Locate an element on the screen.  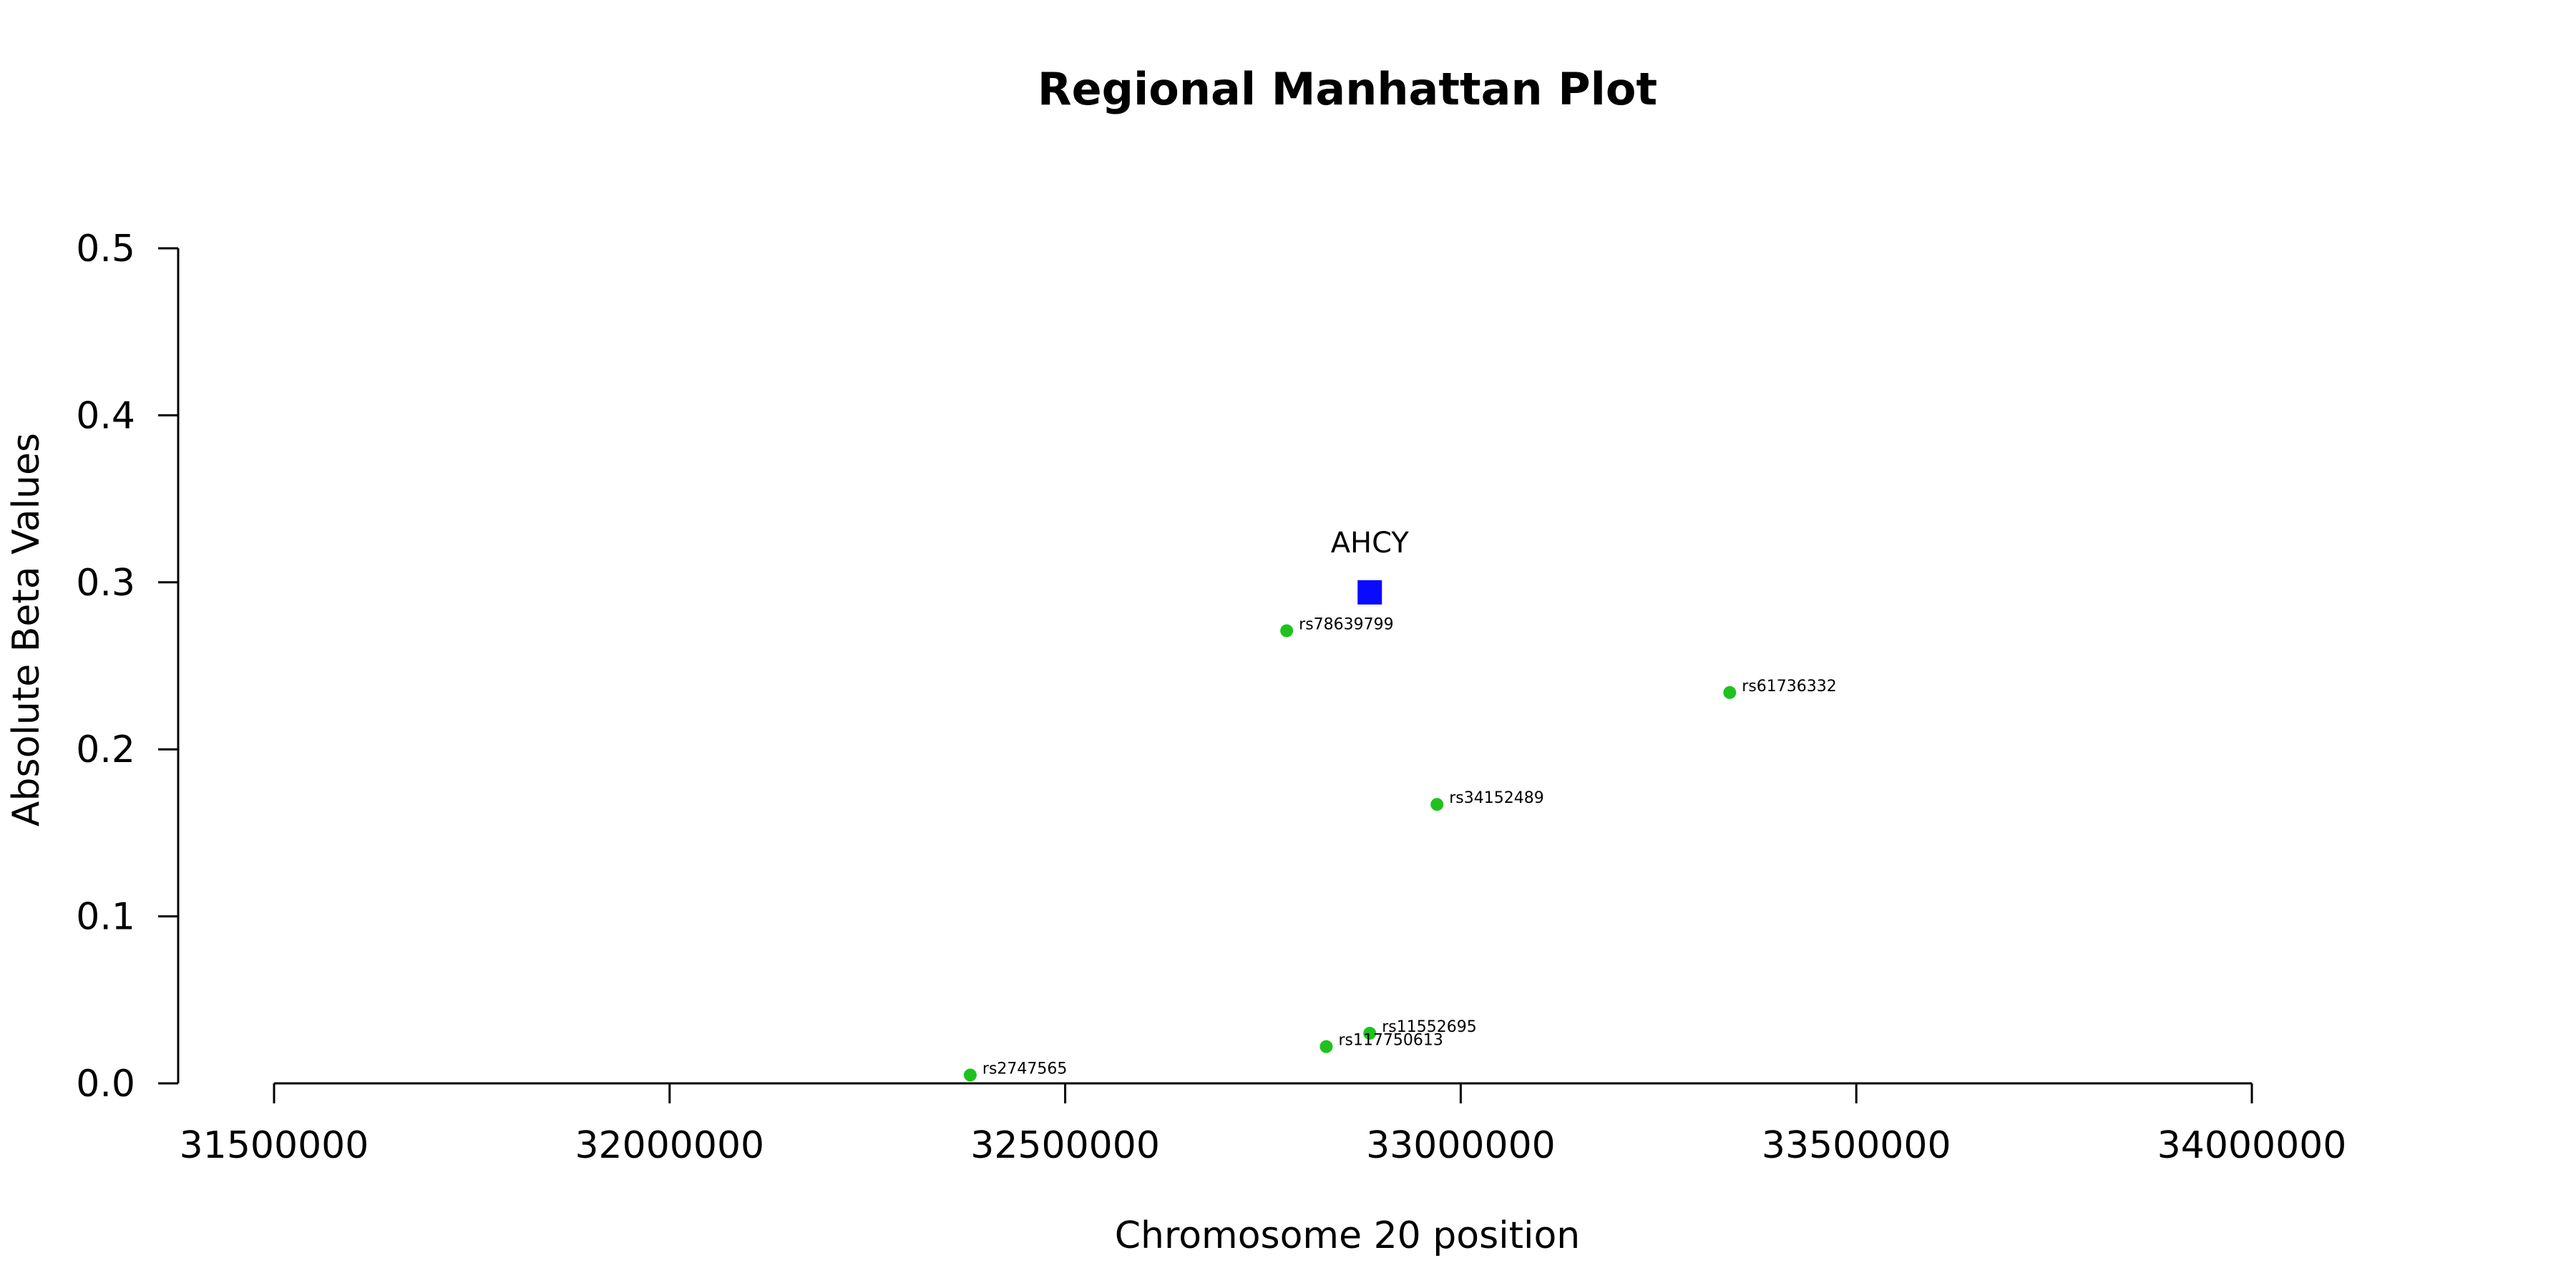
gene-marker is located at coordinates (1369, 592).